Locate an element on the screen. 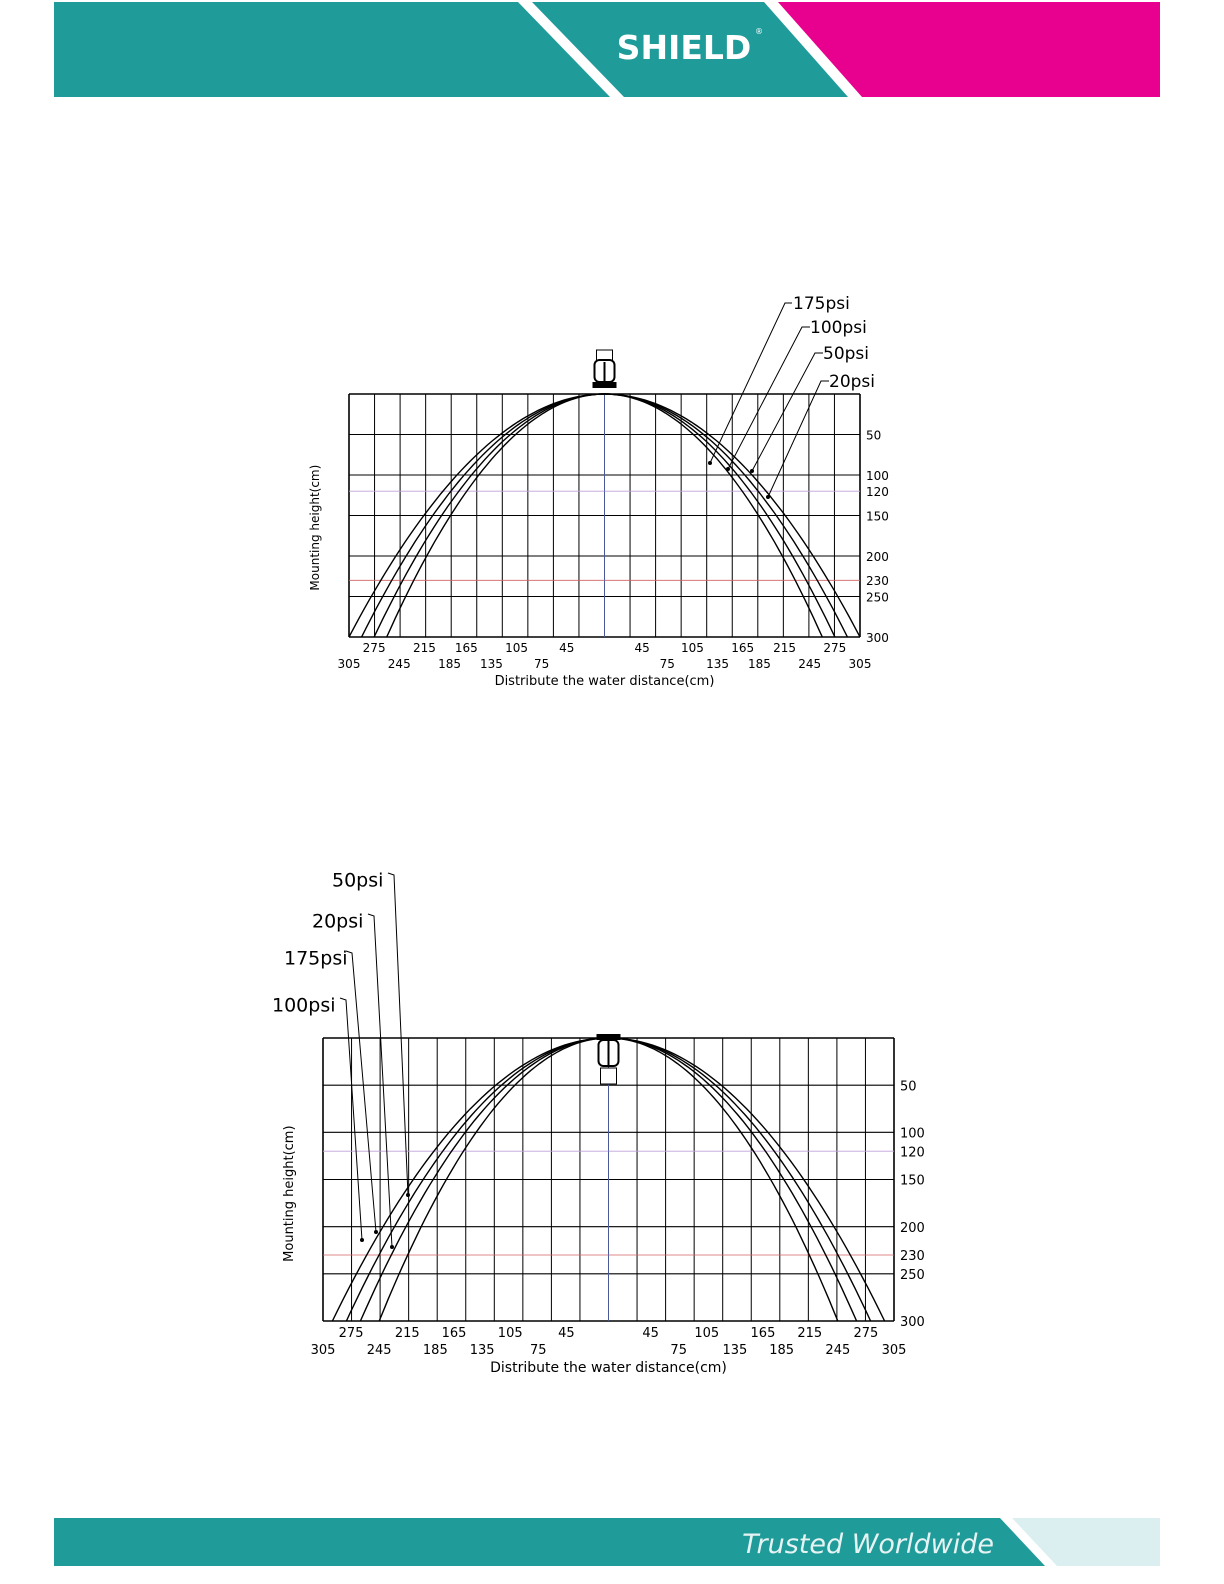 Image resolution: width=1224 pixels, height=1584 pixels. footer-banner: Trusted Worldwide is located at coordinates (607, 1542).